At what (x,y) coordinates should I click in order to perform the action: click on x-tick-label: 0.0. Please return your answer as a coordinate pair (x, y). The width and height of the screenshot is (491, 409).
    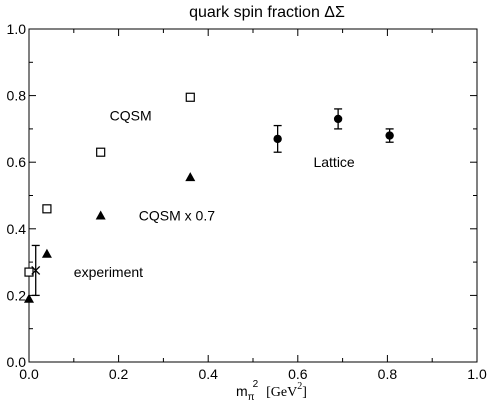
    Looking at the image, I should click on (29, 374).